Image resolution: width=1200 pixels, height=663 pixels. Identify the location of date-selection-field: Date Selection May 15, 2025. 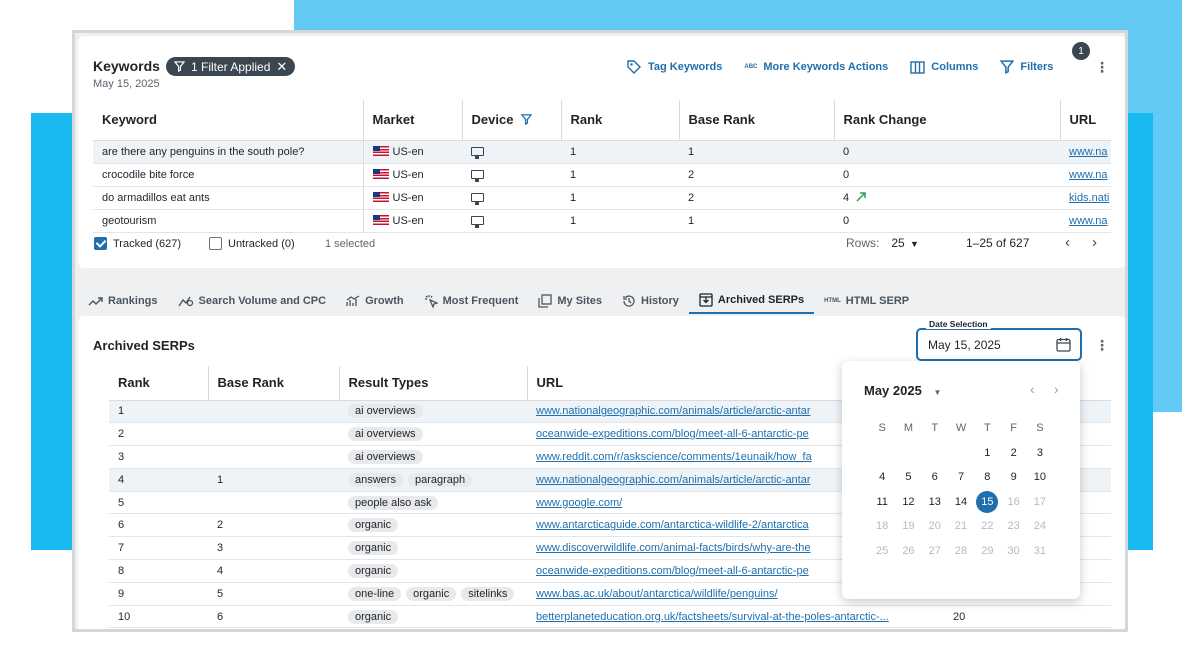
(999, 340).